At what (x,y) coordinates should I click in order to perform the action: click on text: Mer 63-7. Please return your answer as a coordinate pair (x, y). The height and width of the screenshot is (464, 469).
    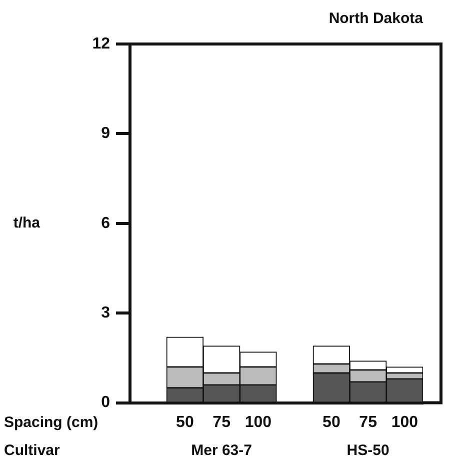
    Looking at the image, I should click on (221, 450).